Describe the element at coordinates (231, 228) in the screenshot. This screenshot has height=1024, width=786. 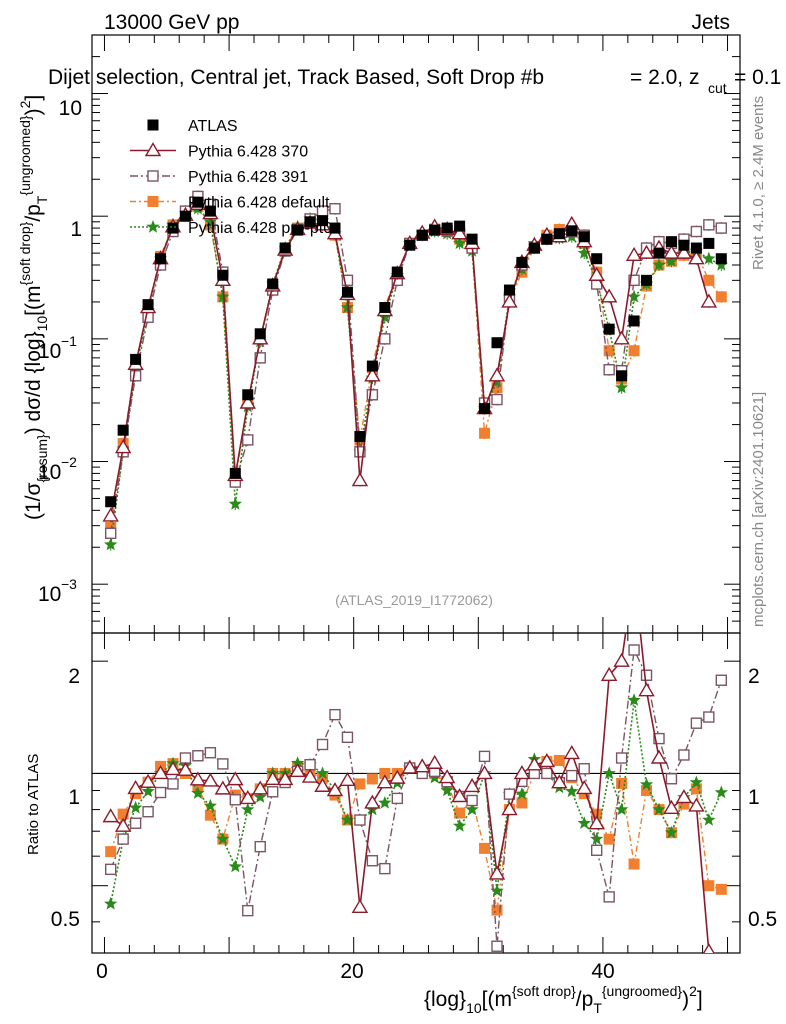
I see `legend-entry-4: Pythia 6.428 pro-pt0` at that location.